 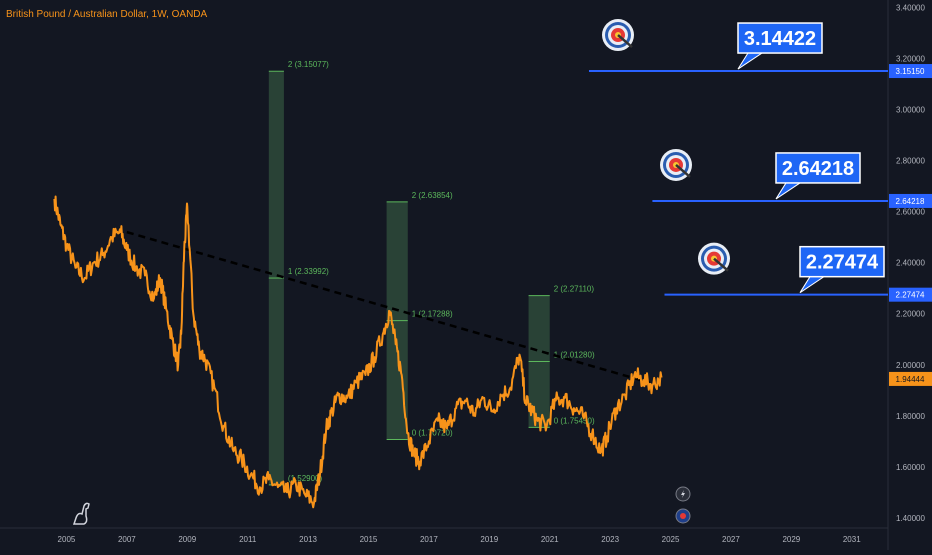 What do you see at coordinates (666, 147) in the screenshot?
I see `target-icons` at bounding box center [666, 147].